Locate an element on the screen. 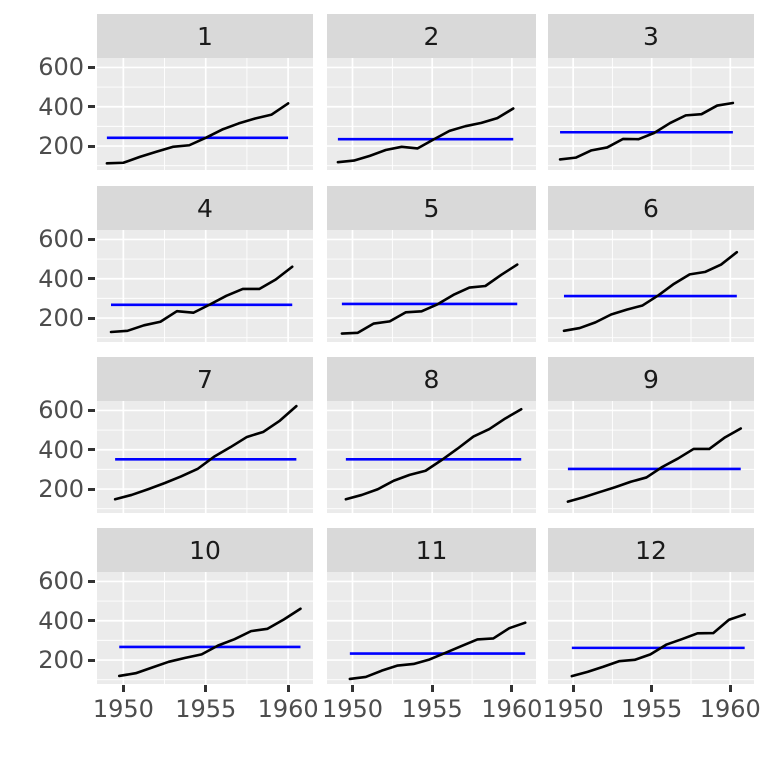  facet-strip: 5 is located at coordinates (431, 208).